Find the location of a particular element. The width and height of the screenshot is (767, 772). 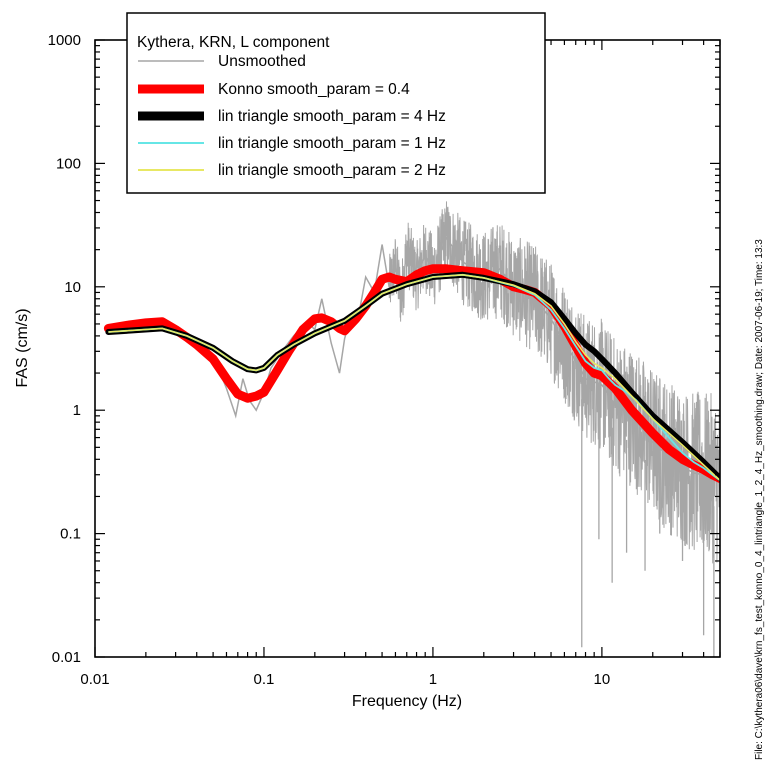

legend-label: lin triangle smooth_param = 1 Hz is located at coordinates (332, 143).